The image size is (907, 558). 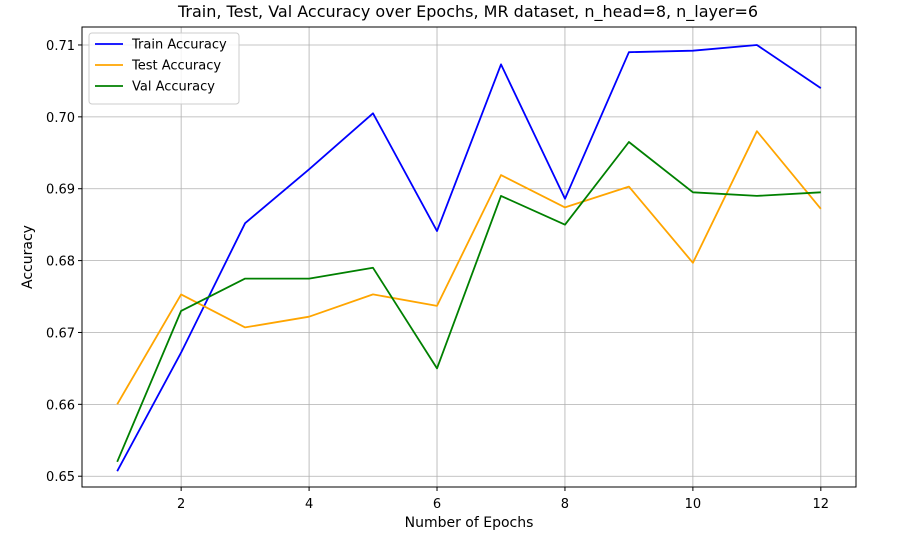 I want to click on legend: Train Accuracy Test Accuracy Val Accuracy, so click(x=164, y=68).